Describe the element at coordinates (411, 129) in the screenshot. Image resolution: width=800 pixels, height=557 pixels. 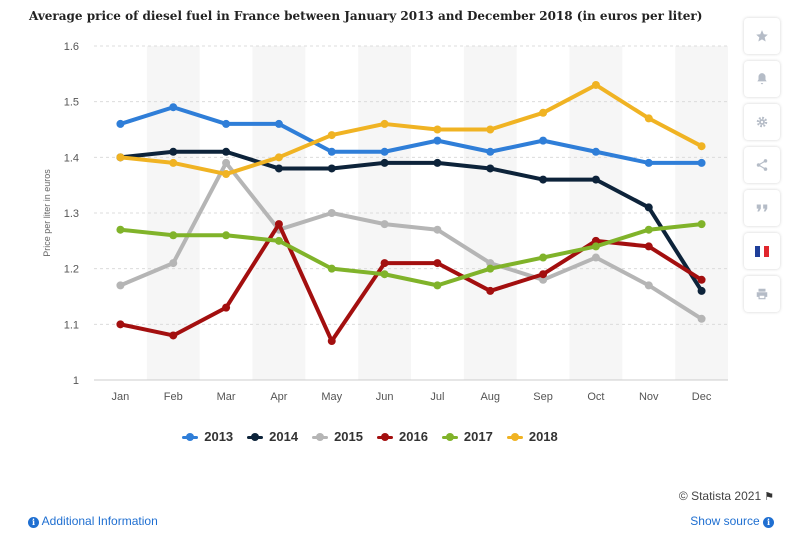
I see `series-line` at that location.